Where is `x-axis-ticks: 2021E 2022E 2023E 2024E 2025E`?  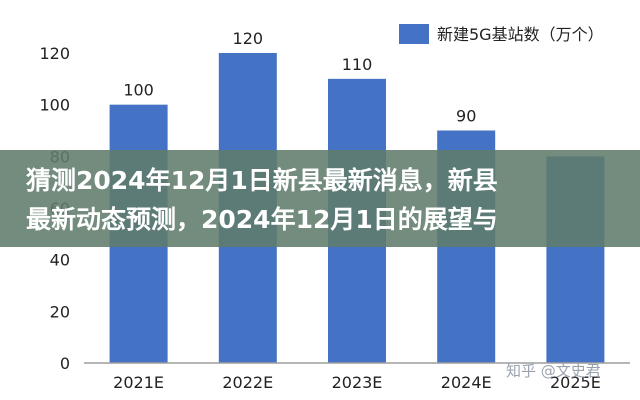
x-axis-ticks: 2021E 2022E 2023E 2024E 2025E is located at coordinates (357, 382).